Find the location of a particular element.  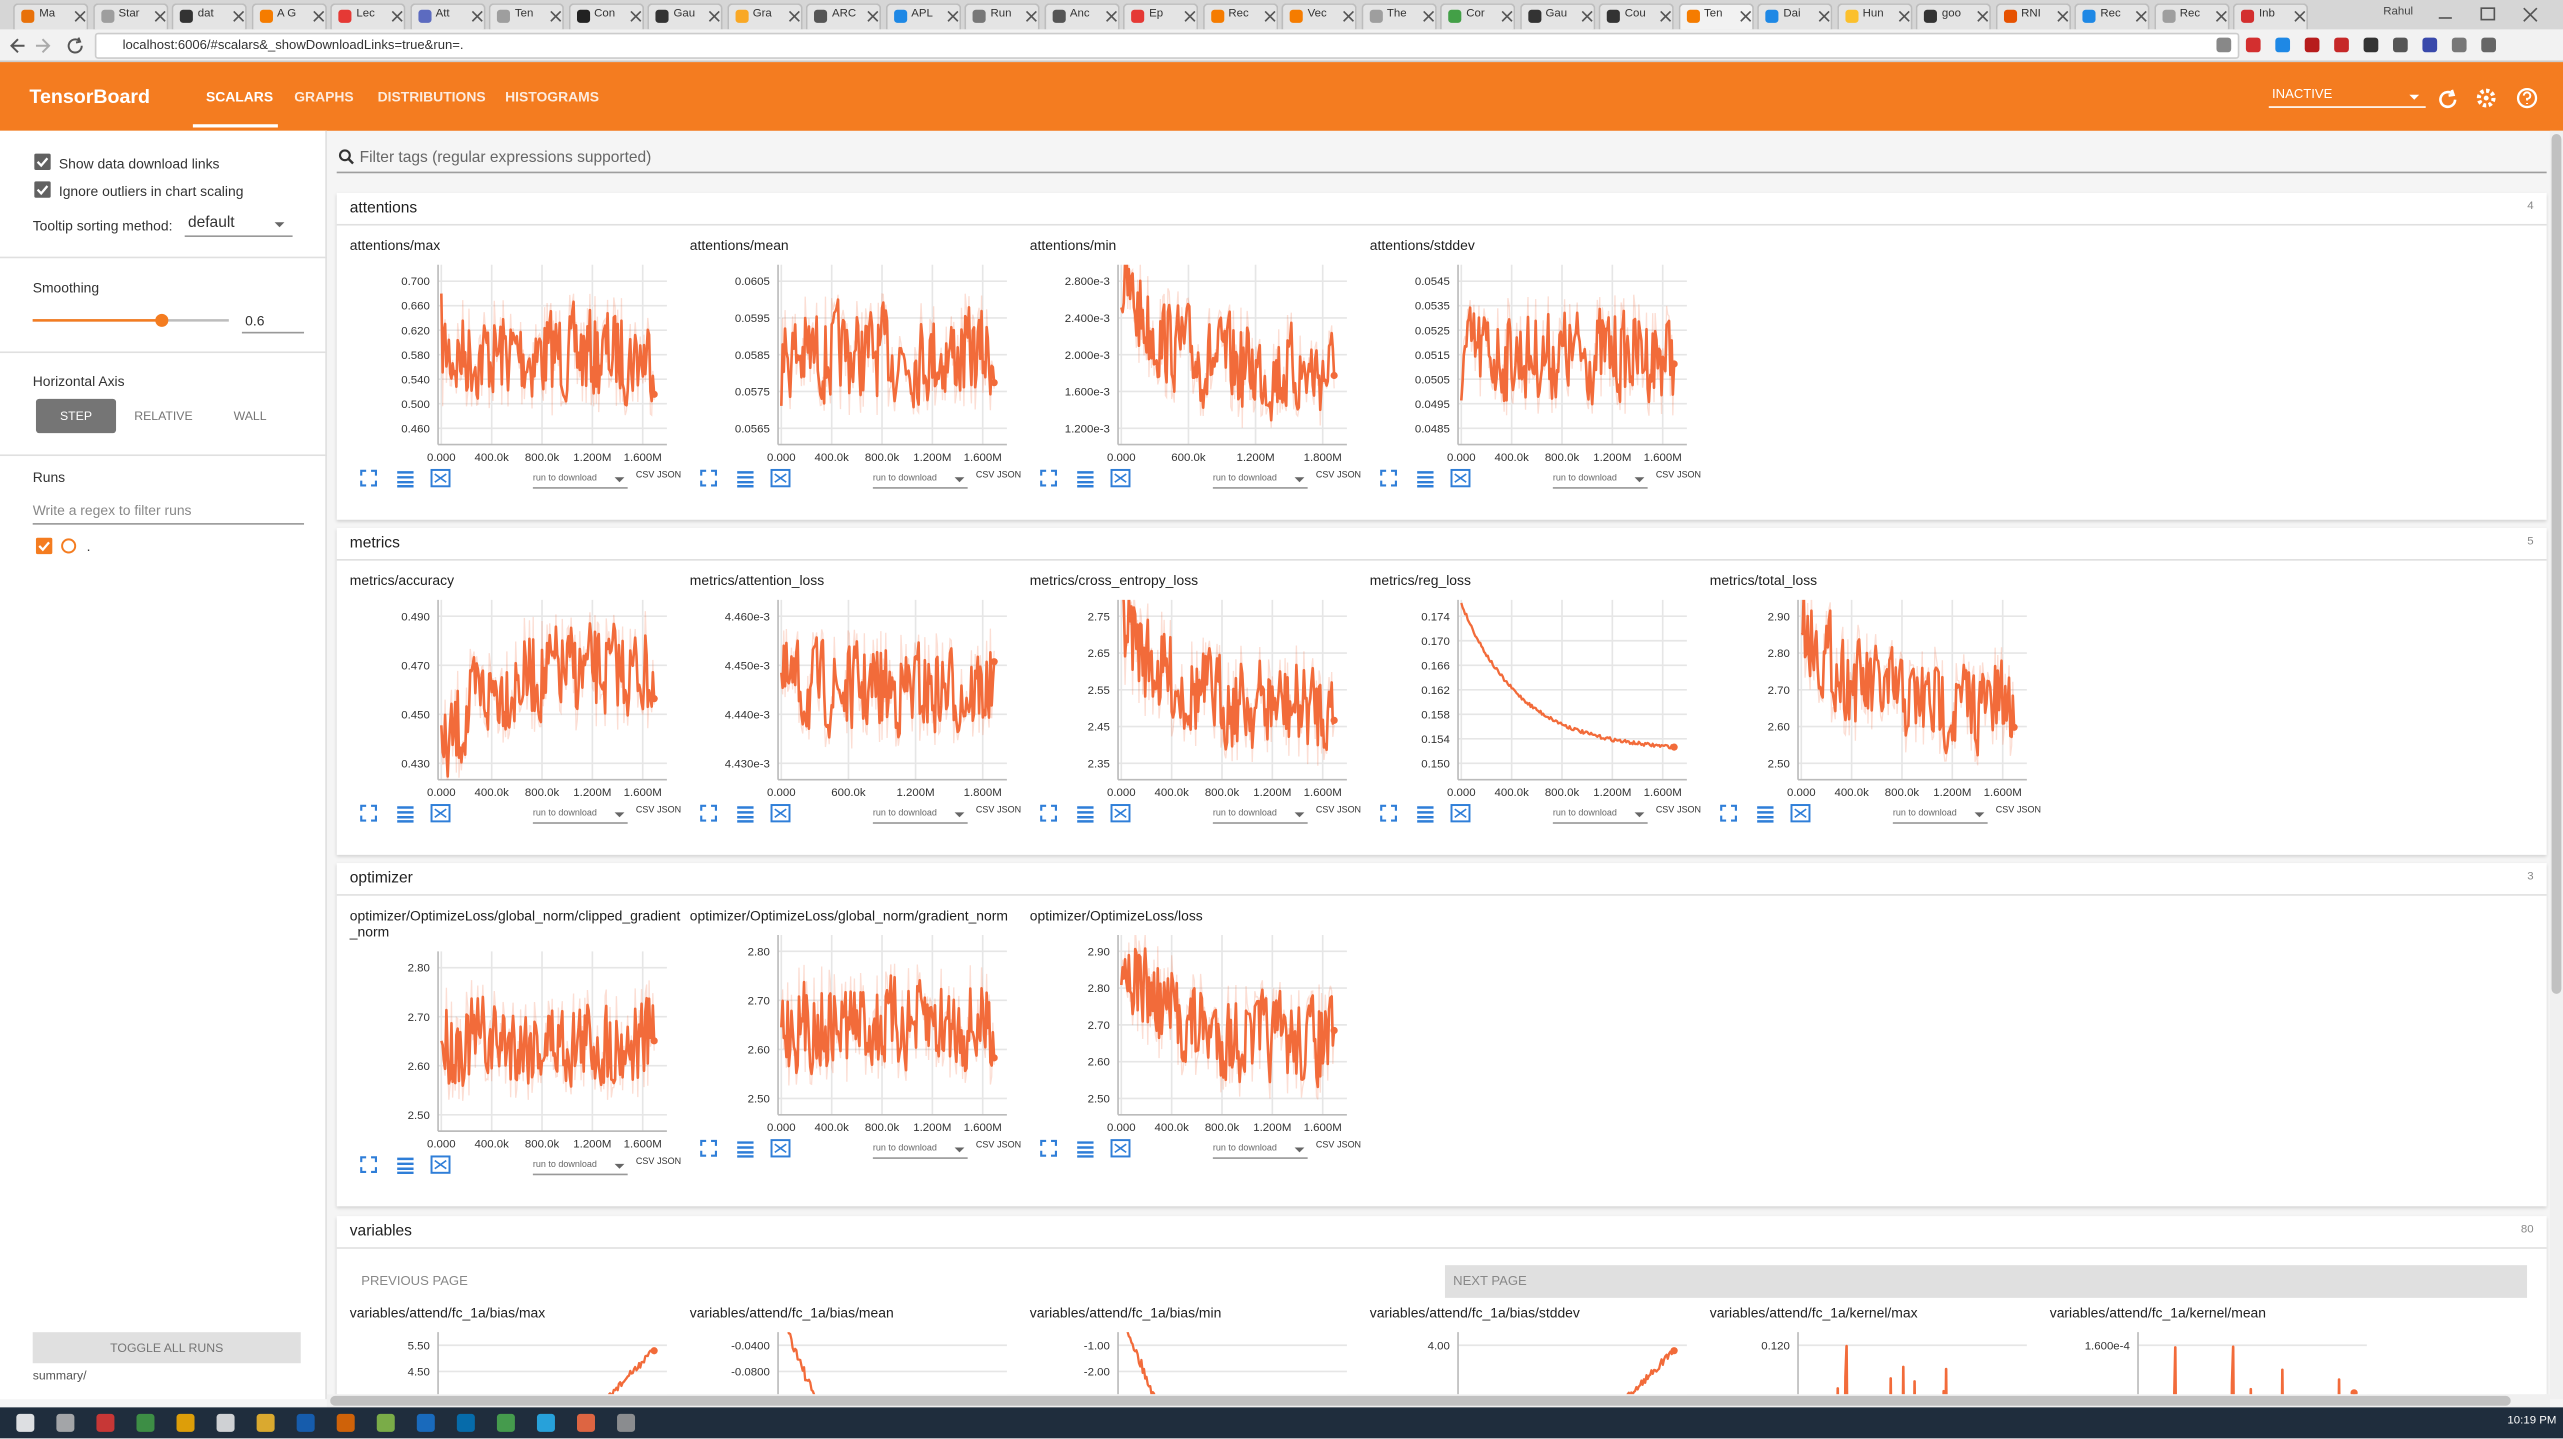

browser-tab: Anc is located at coordinates (1081, 16).